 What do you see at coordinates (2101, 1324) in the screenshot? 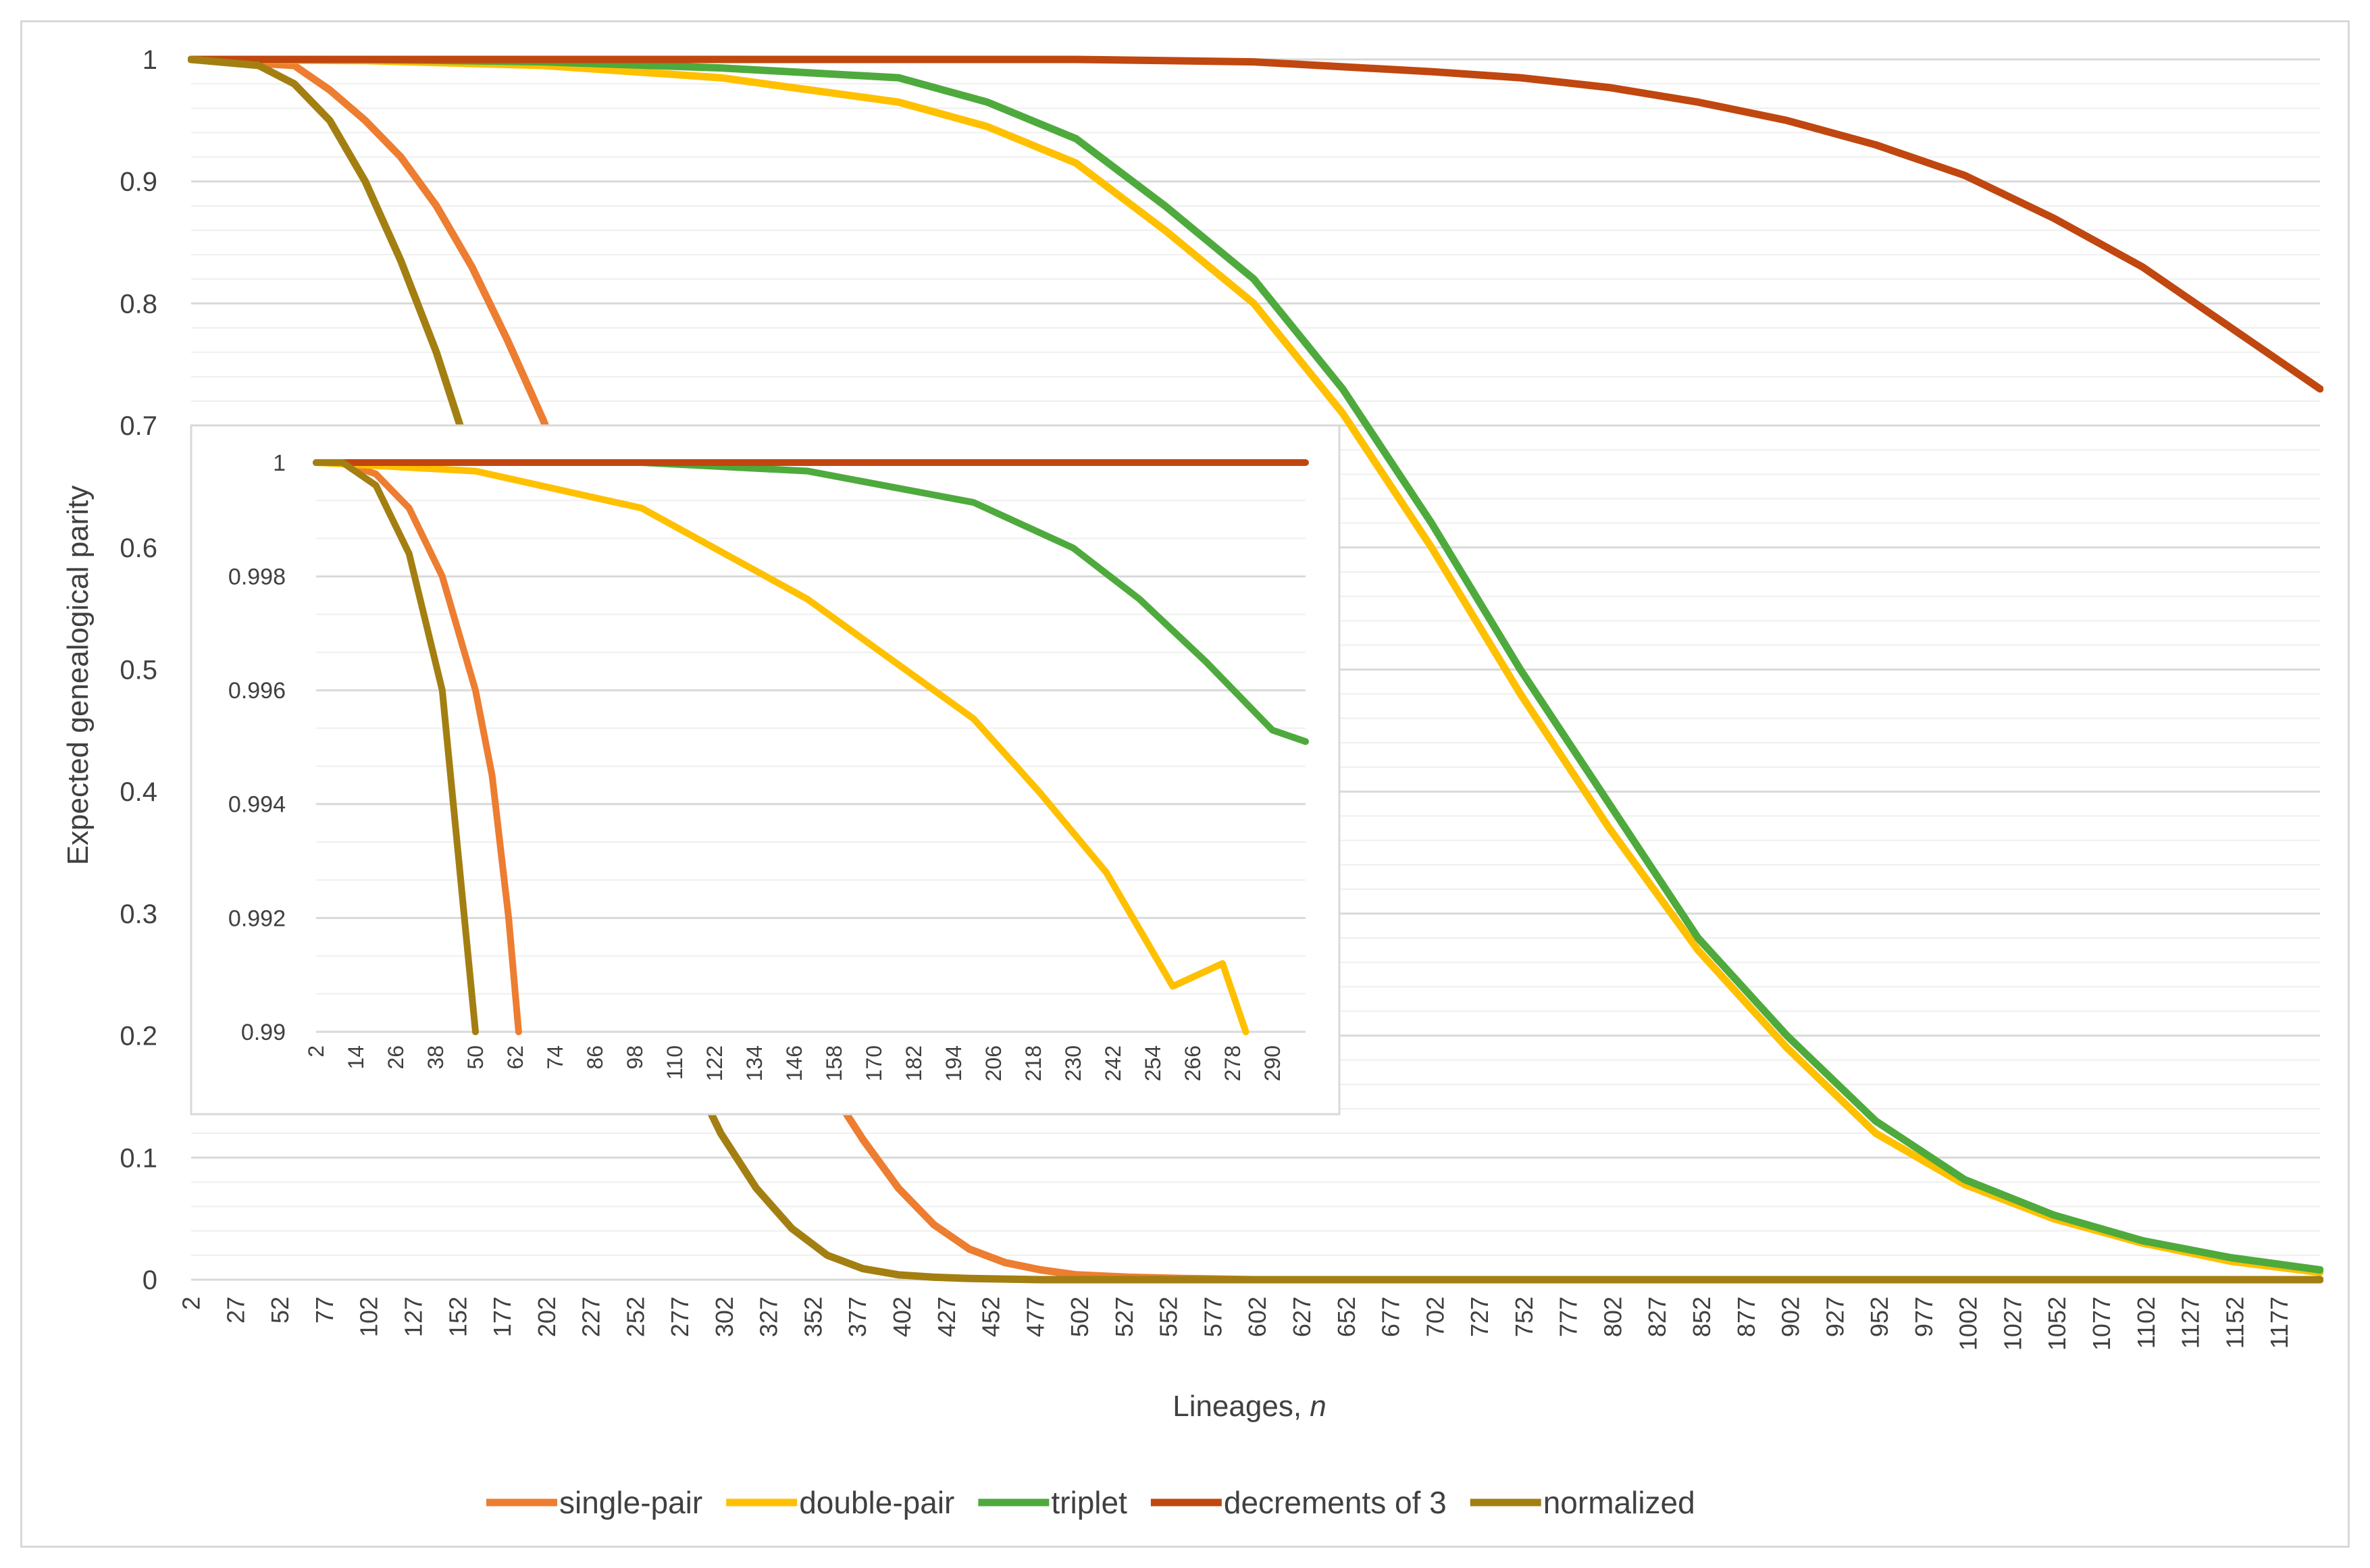
I see `x-tick-label: 1077` at bounding box center [2101, 1324].